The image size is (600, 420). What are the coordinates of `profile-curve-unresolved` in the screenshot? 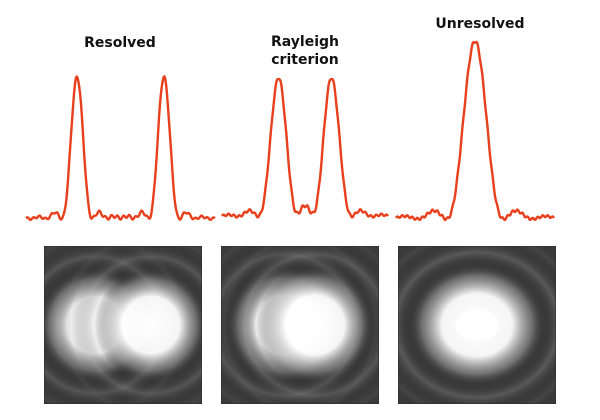 It's located at (475, 131).